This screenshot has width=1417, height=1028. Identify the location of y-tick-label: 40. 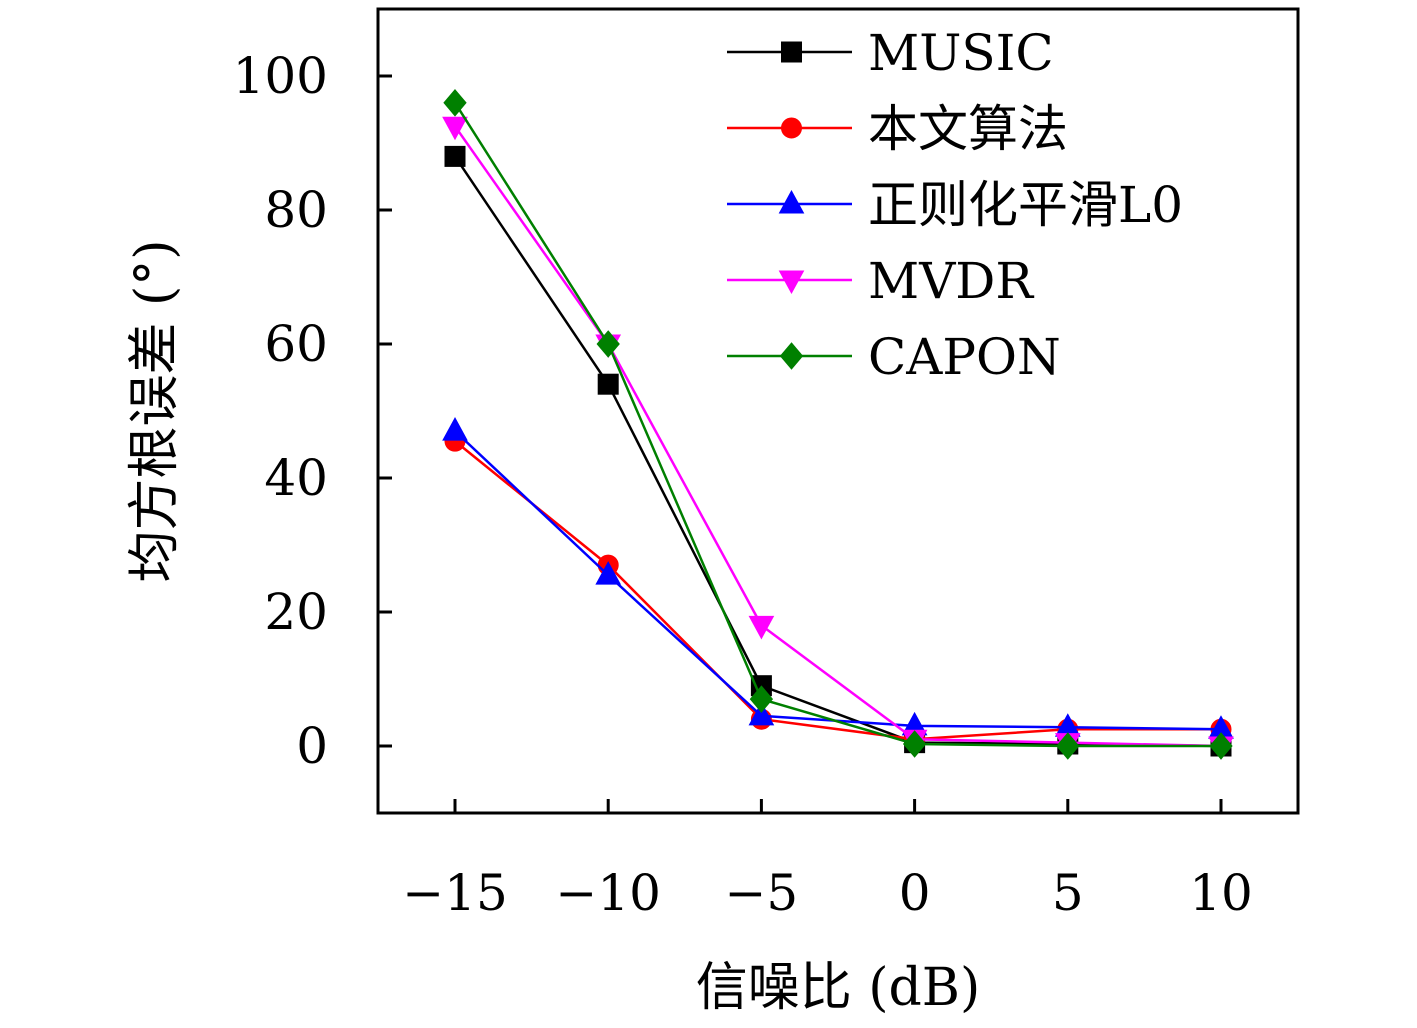
(296, 478).